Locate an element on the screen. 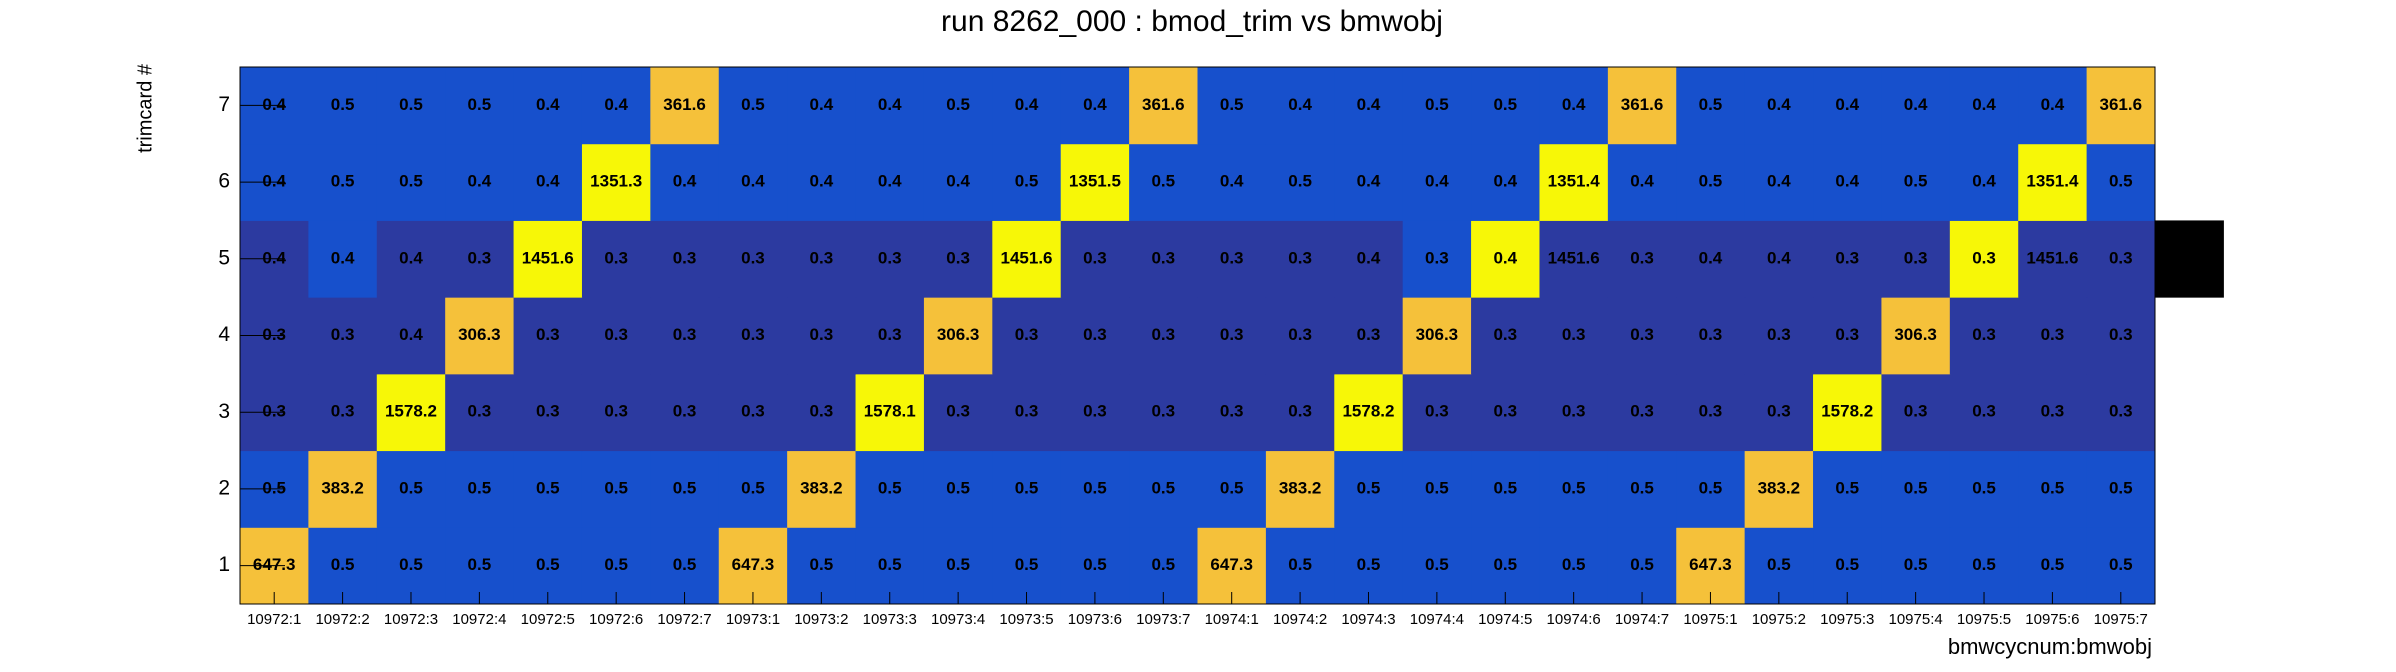 This screenshot has height=672, width=2396. x-tick-label: 10973:1 is located at coordinates (753, 619).